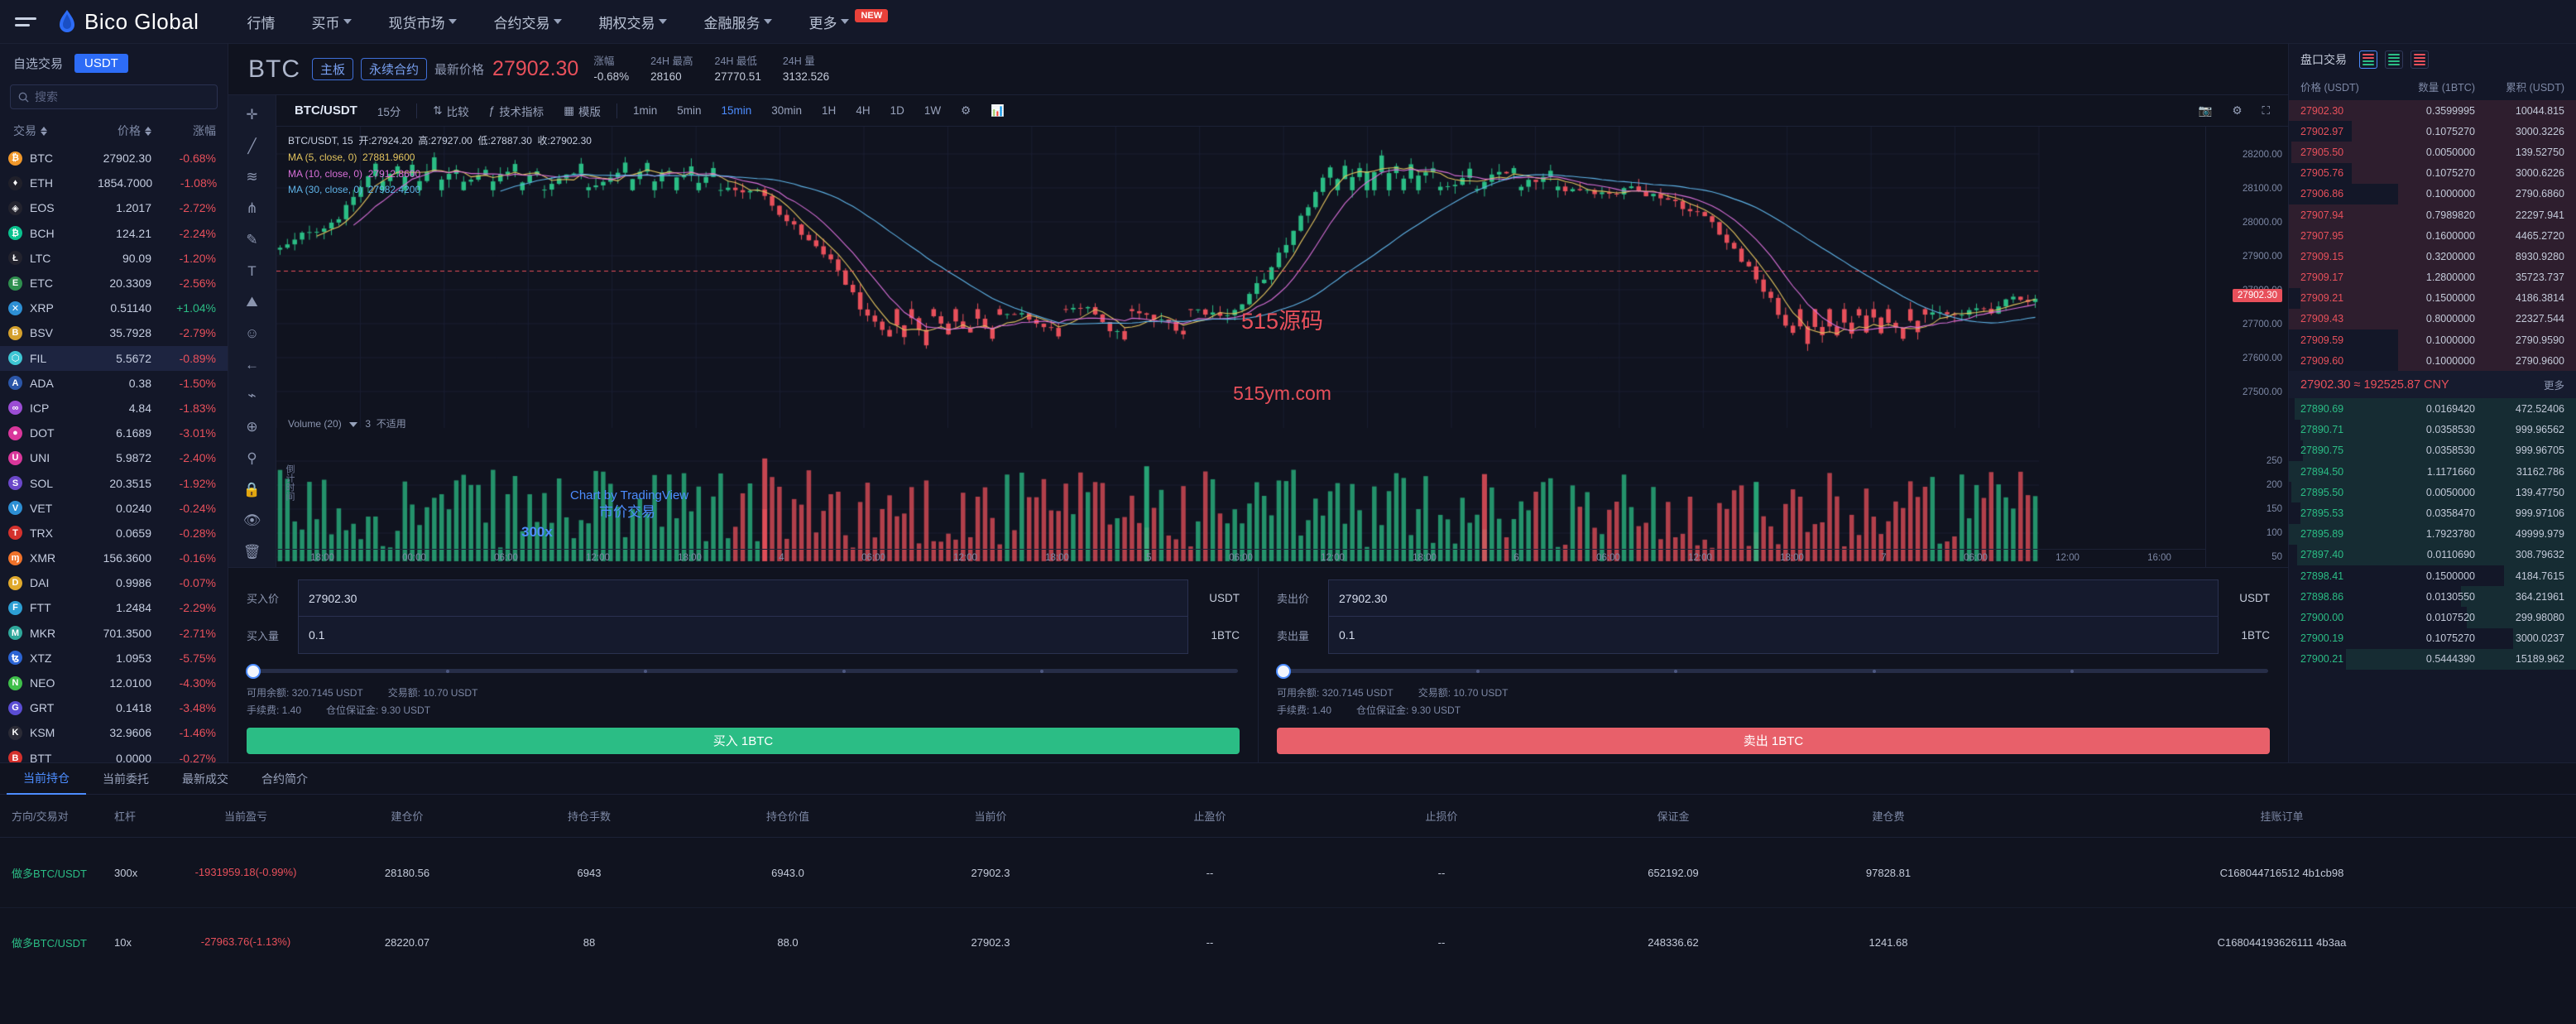 This screenshot has height=1024, width=2576. I want to click on coin-row-mkr: M MKR 701.3500 -2.71%, so click(114, 633).